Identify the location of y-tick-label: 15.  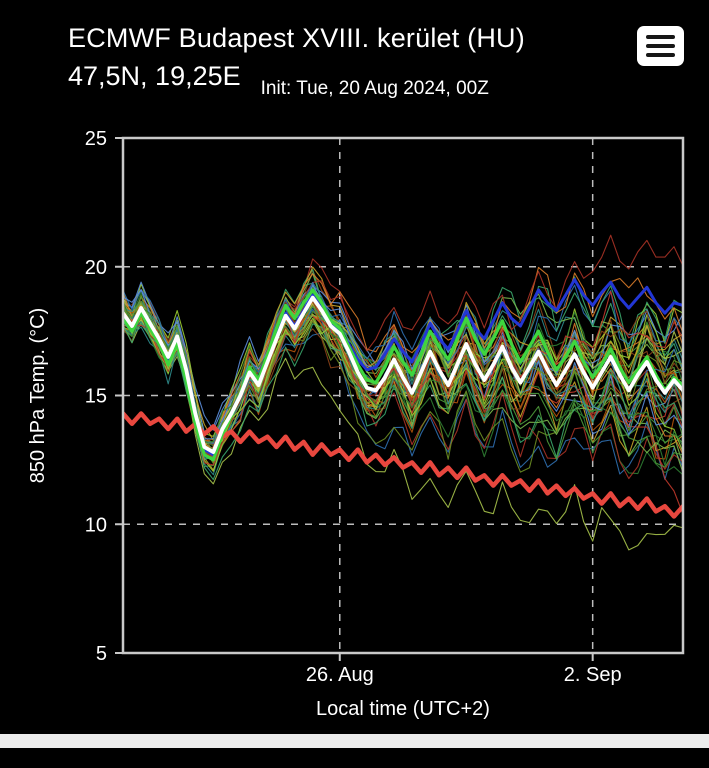
(96, 397).